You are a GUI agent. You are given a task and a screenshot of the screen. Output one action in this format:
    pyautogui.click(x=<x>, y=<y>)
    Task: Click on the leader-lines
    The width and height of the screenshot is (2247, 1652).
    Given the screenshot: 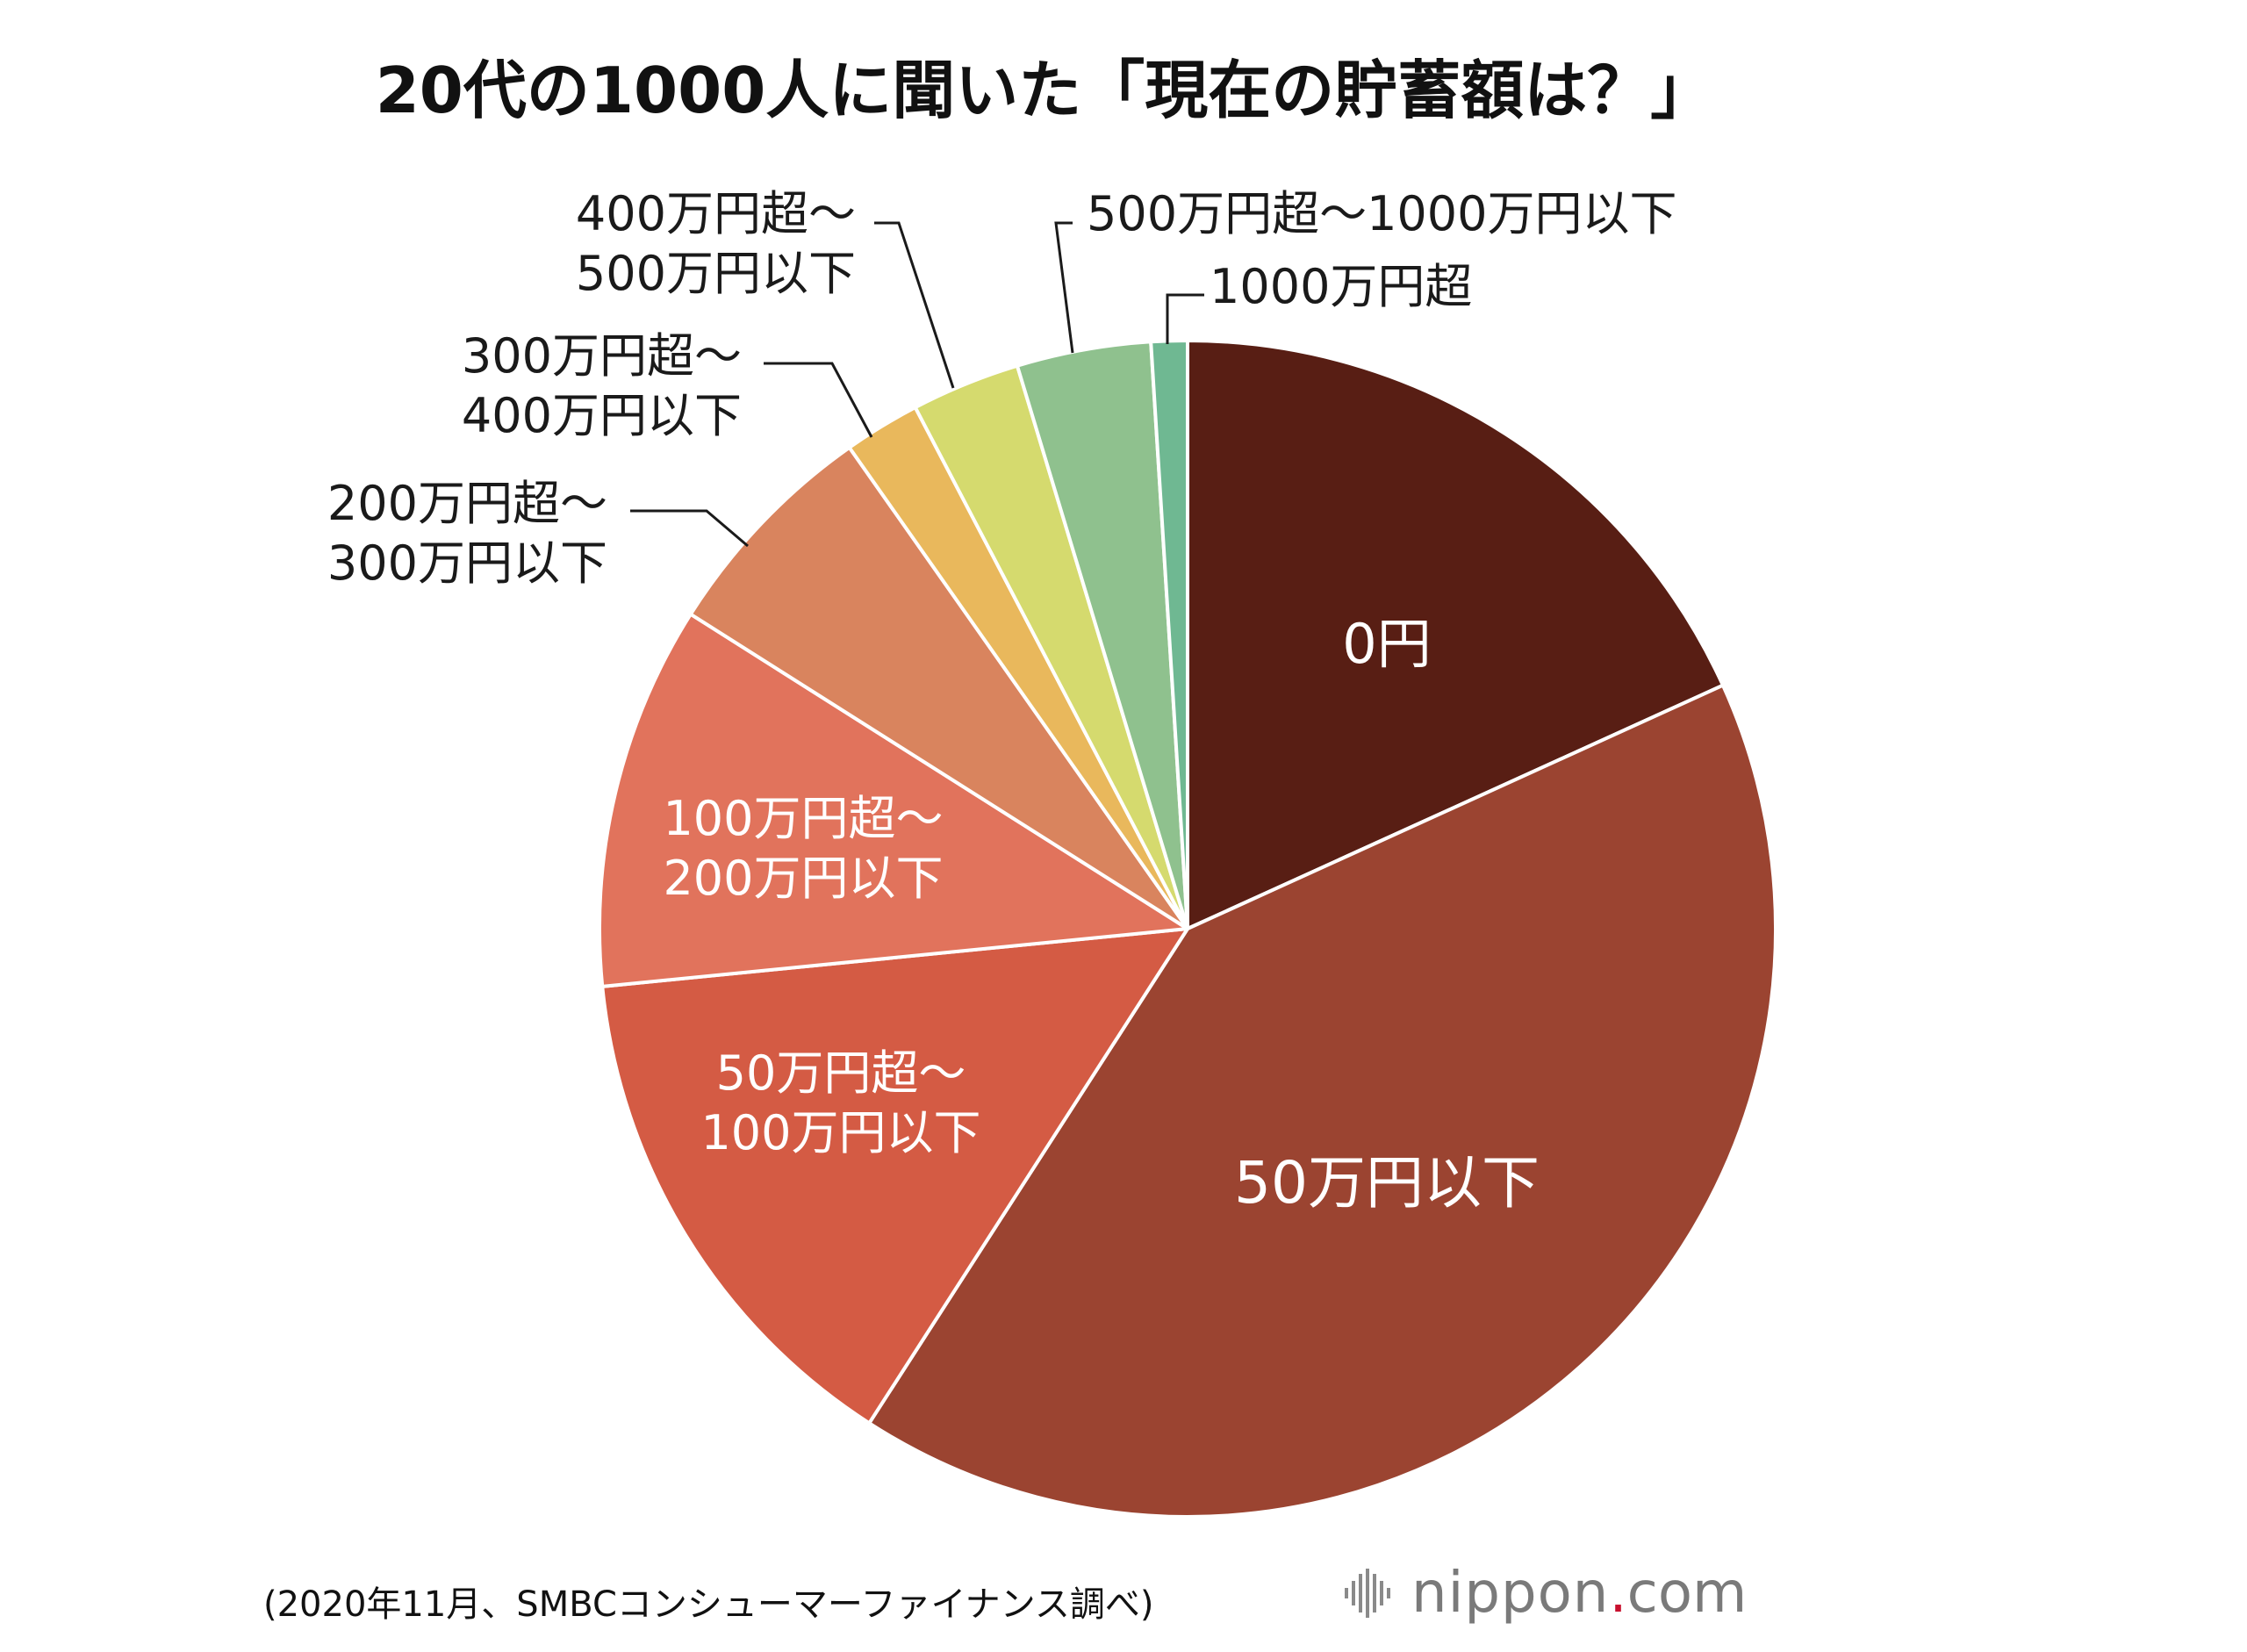 What is the action you would take?
    pyautogui.click(x=917, y=384)
    